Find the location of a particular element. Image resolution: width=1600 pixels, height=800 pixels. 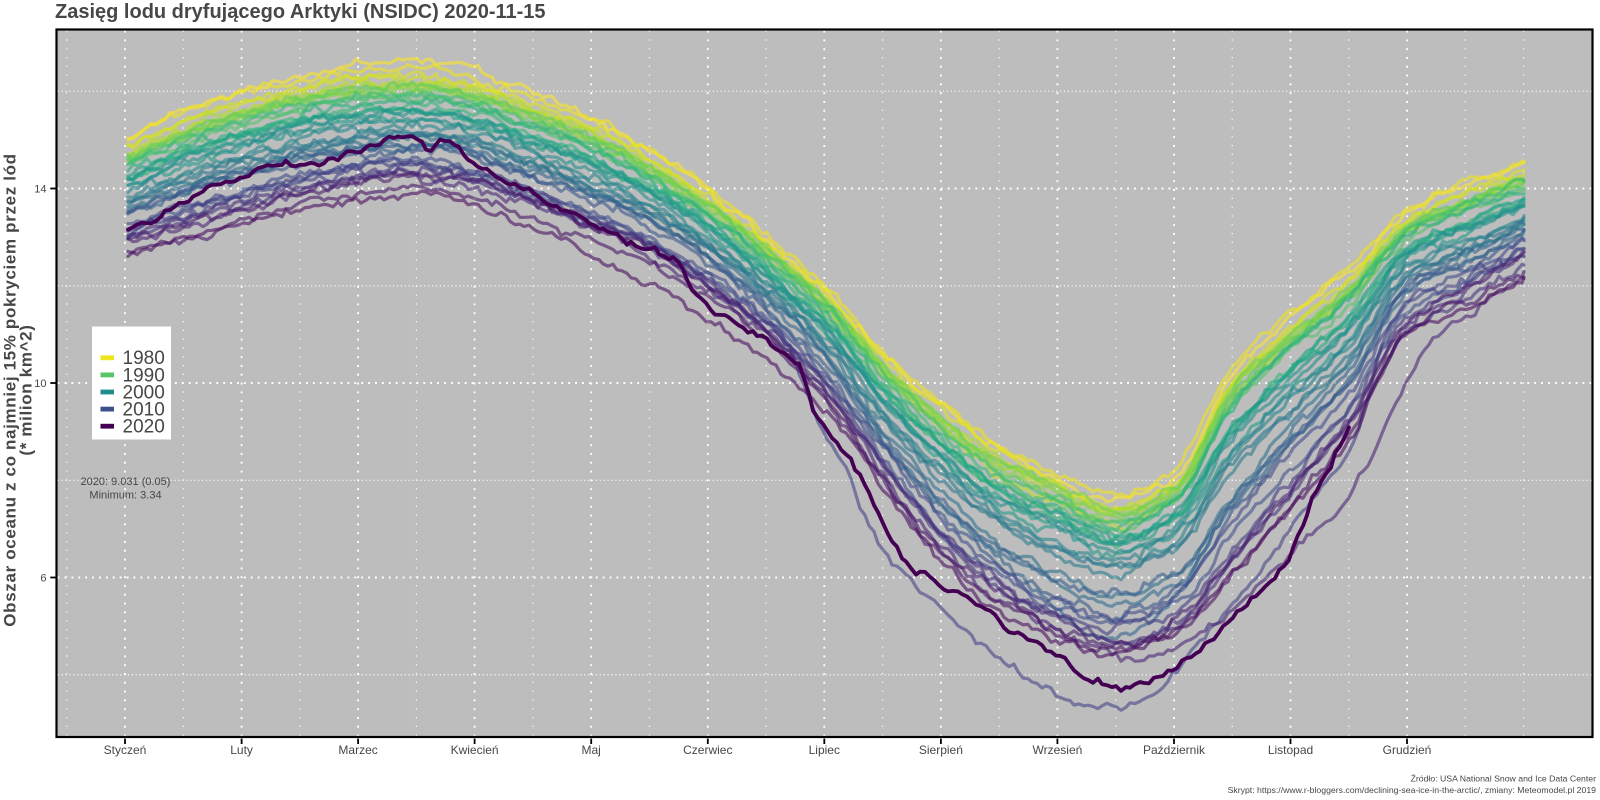

svg-text: 14 is located at coordinates (40, 190).